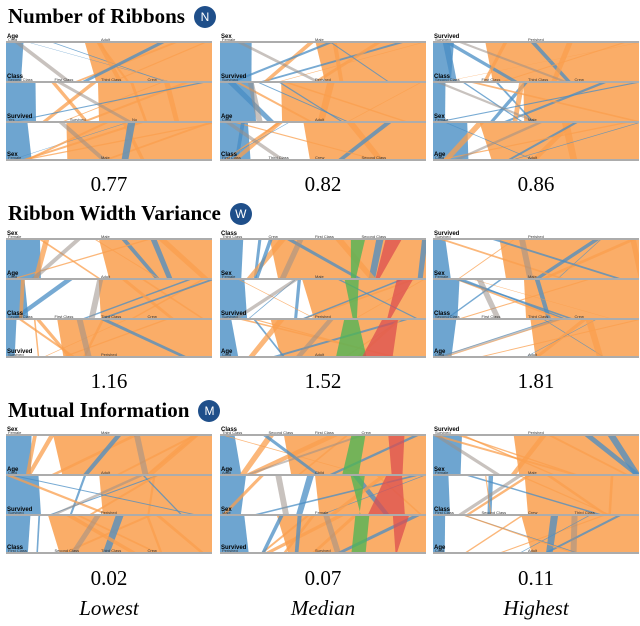  Describe the element at coordinates (96, 16) in the screenshot. I see `section-title-text: Number of Ribbons` at that location.